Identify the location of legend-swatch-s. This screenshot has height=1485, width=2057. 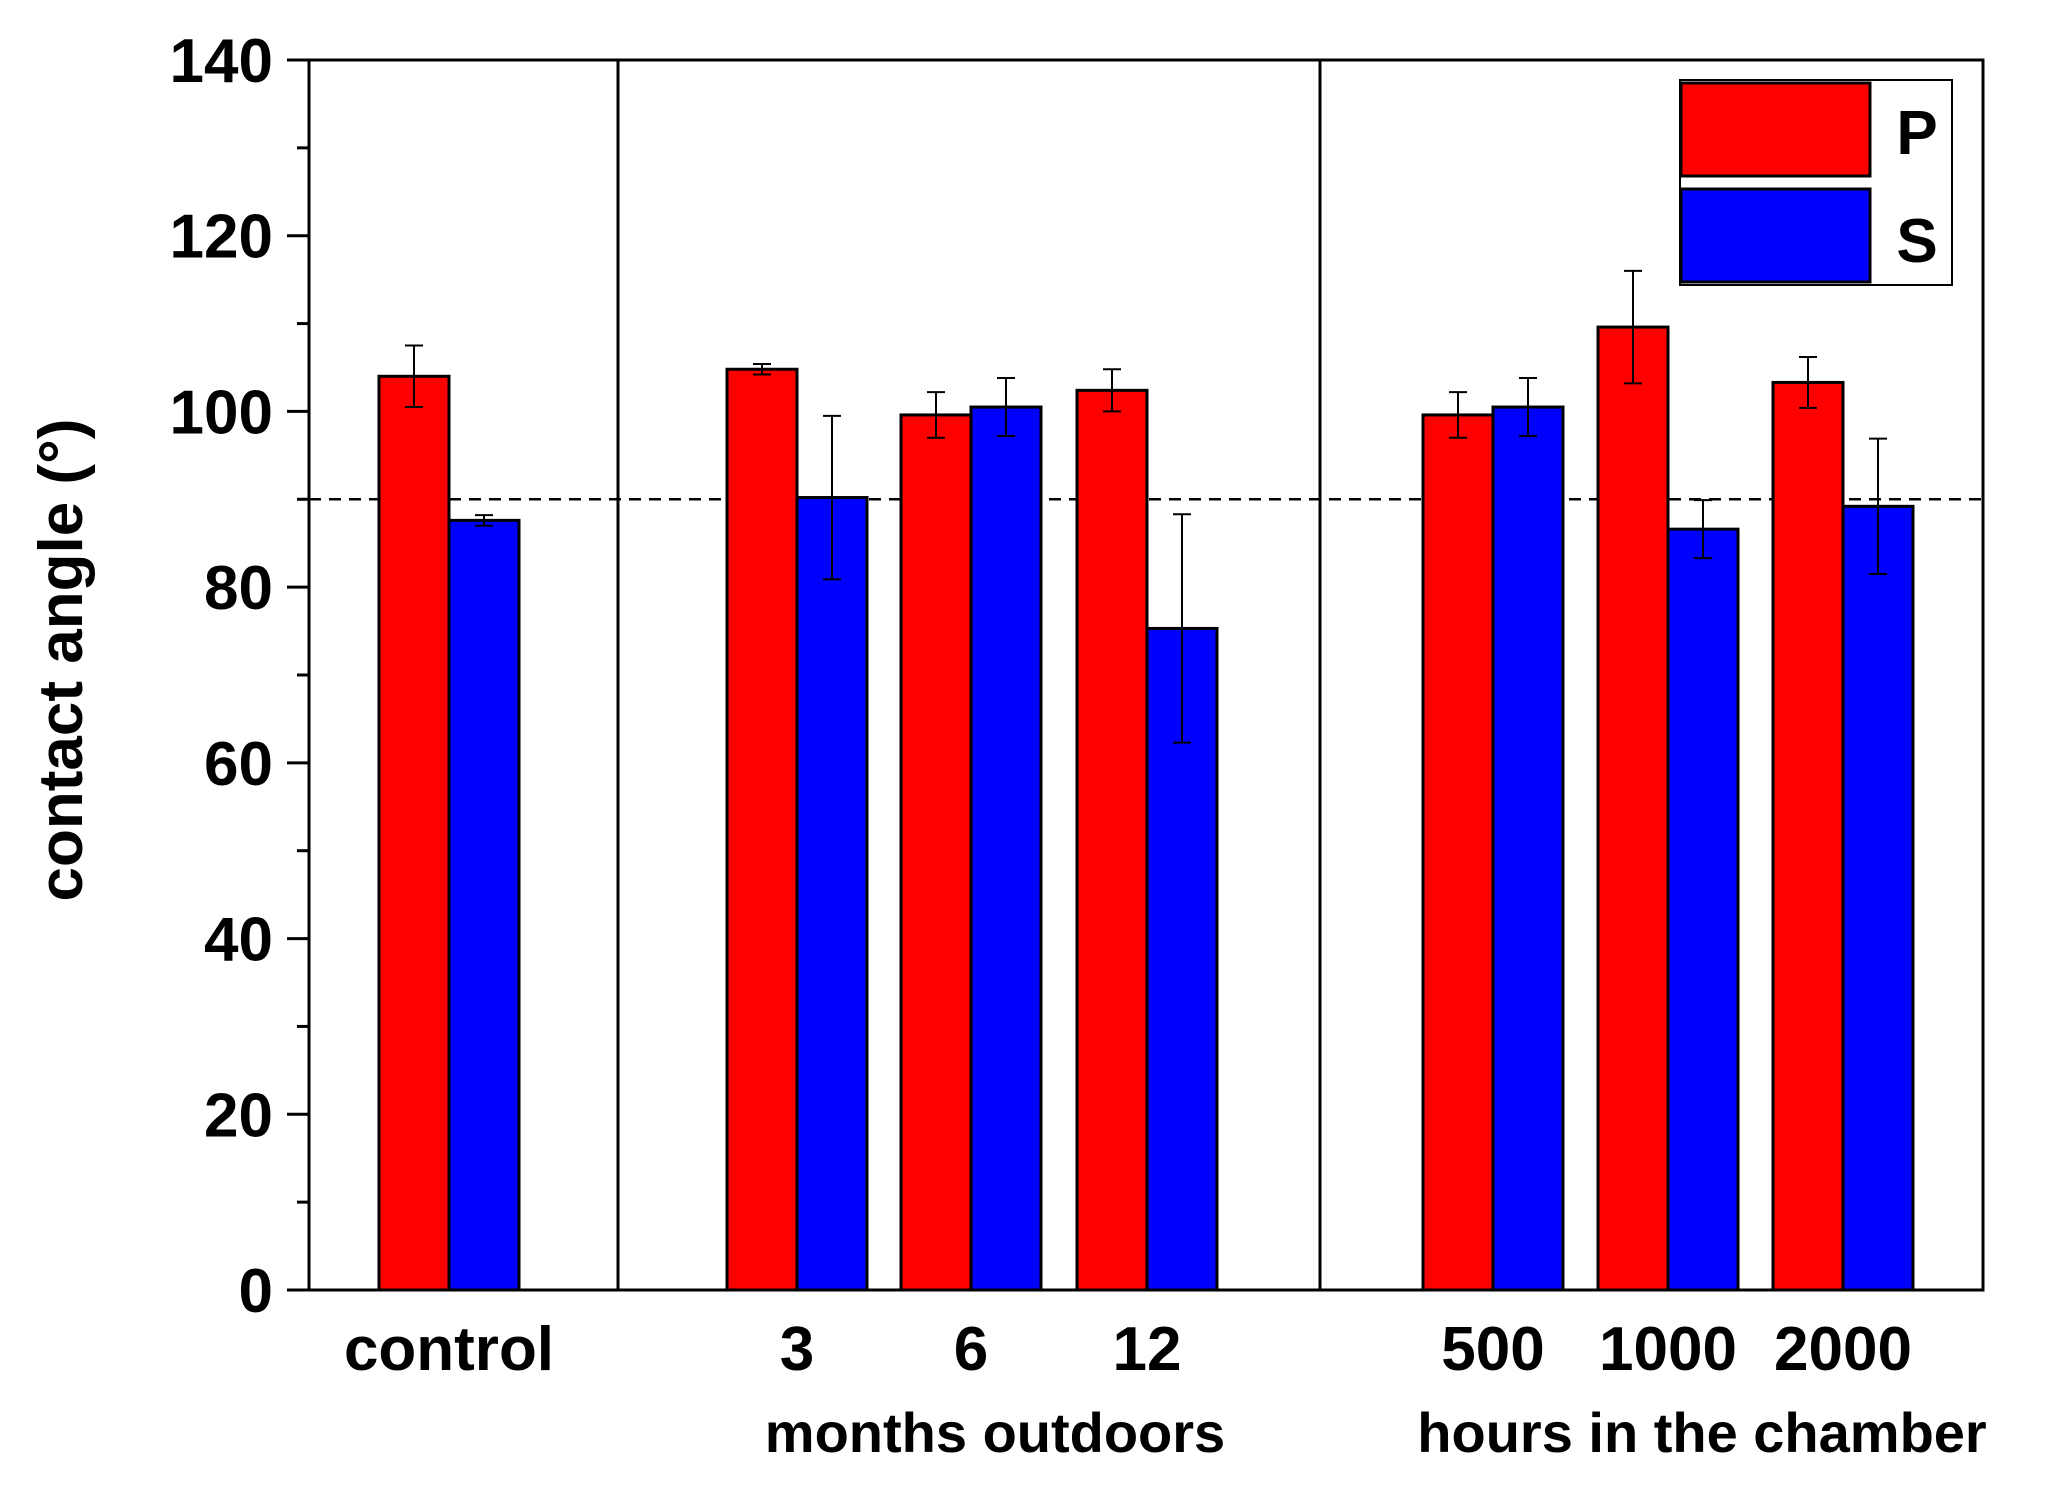
(1775, 235).